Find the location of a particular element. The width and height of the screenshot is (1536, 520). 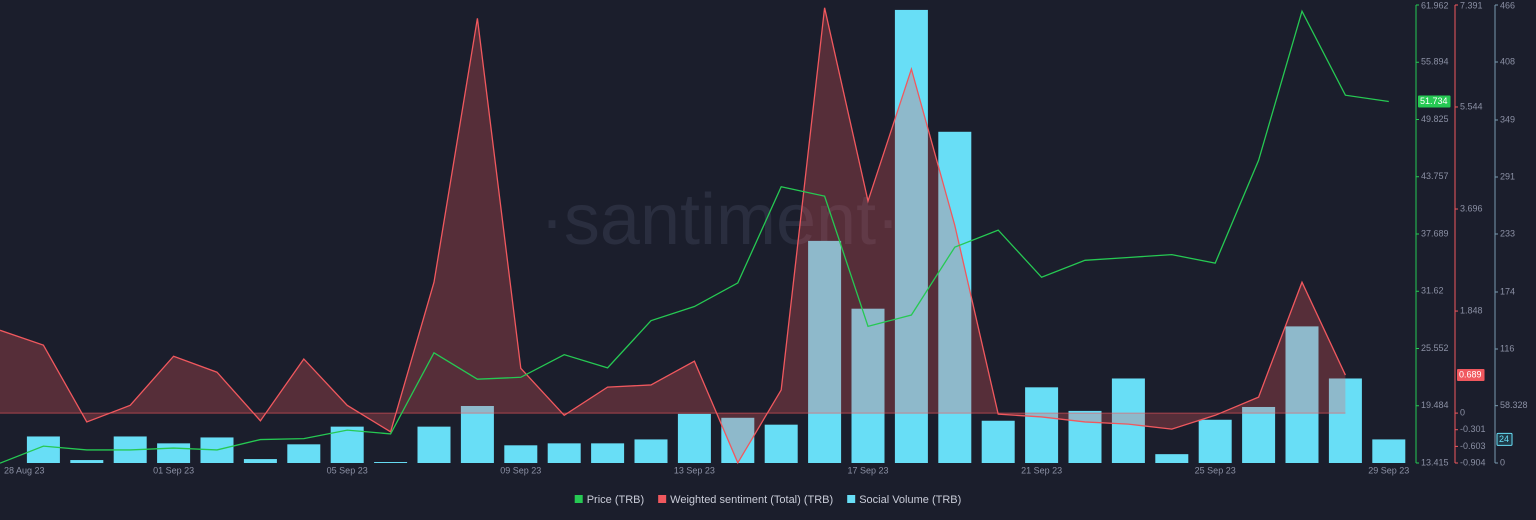

tick-label: 61.962 is located at coordinates (1435, 5).